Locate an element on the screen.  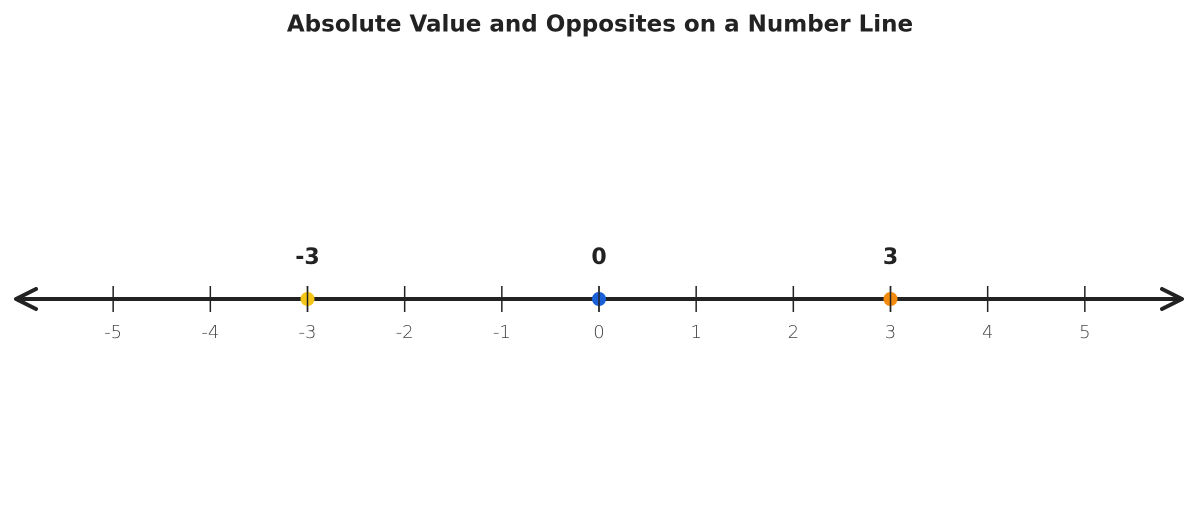
point-label: 0 is located at coordinates (598, 257).